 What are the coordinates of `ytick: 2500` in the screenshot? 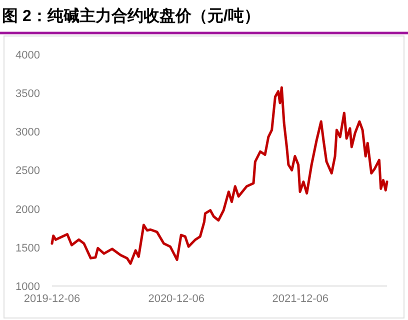 It's located at (28, 171).